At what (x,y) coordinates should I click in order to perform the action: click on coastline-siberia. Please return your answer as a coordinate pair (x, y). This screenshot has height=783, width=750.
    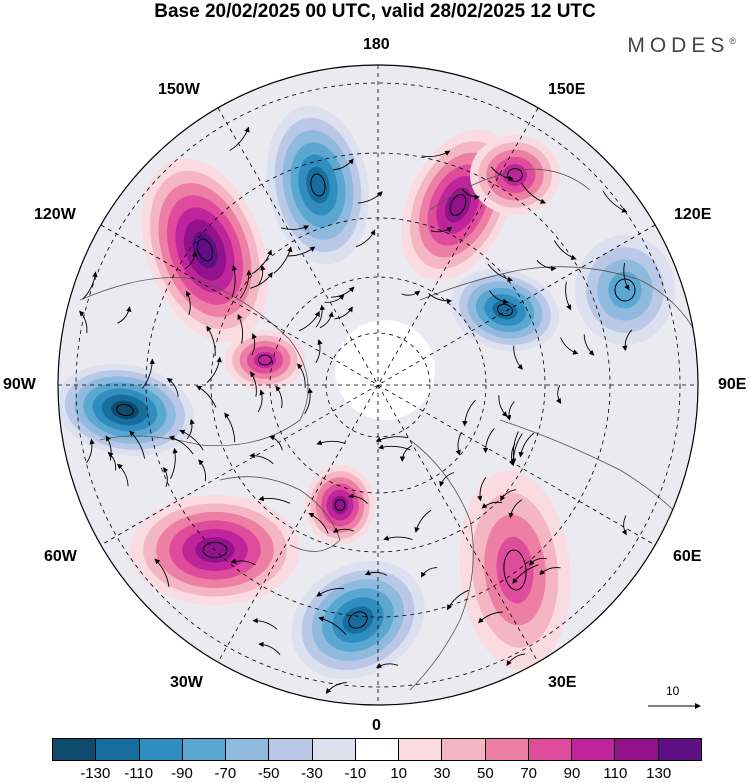
    Looking at the image, I should click on (558, 303).